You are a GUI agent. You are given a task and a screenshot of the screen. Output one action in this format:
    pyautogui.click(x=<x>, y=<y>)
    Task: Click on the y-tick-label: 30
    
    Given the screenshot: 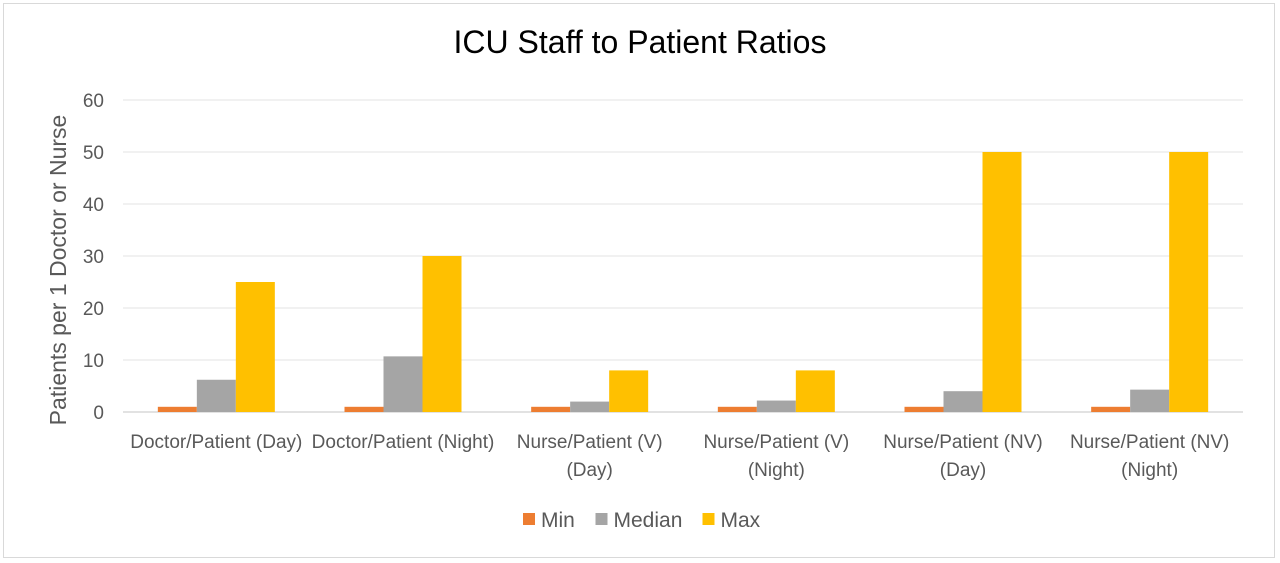 What is the action you would take?
    pyautogui.click(x=93, y=257)
    